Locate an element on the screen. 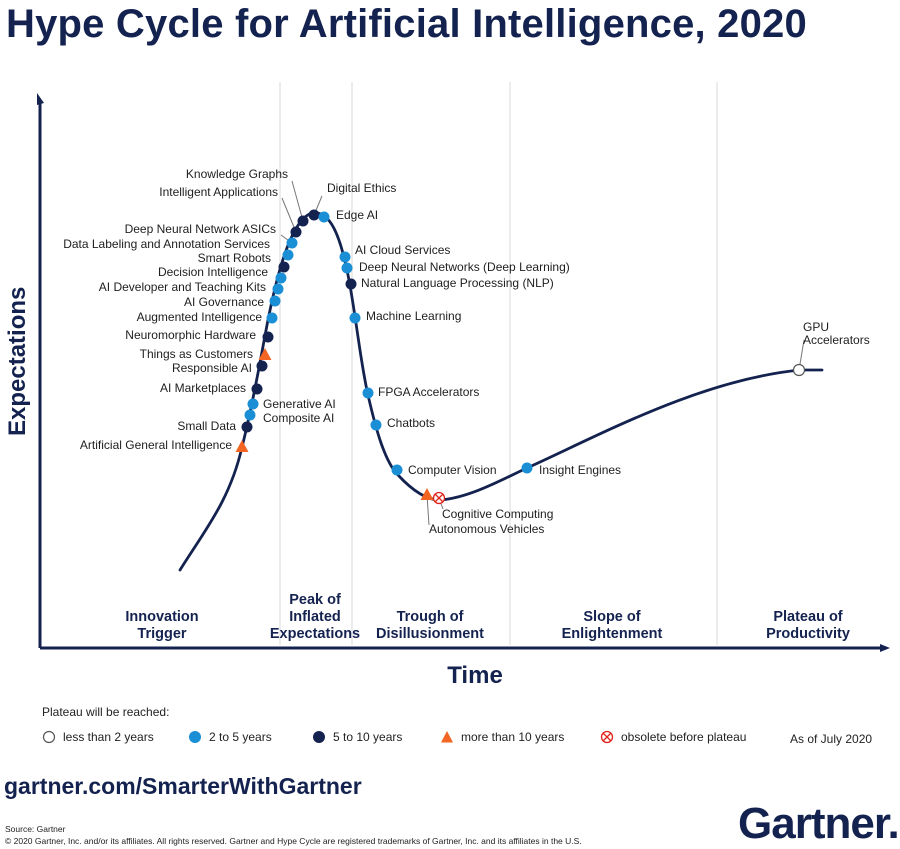 The width and height of the screenshot is (900, 849). legend-label: 5 to 10 years is located at coordinates (368, 737).